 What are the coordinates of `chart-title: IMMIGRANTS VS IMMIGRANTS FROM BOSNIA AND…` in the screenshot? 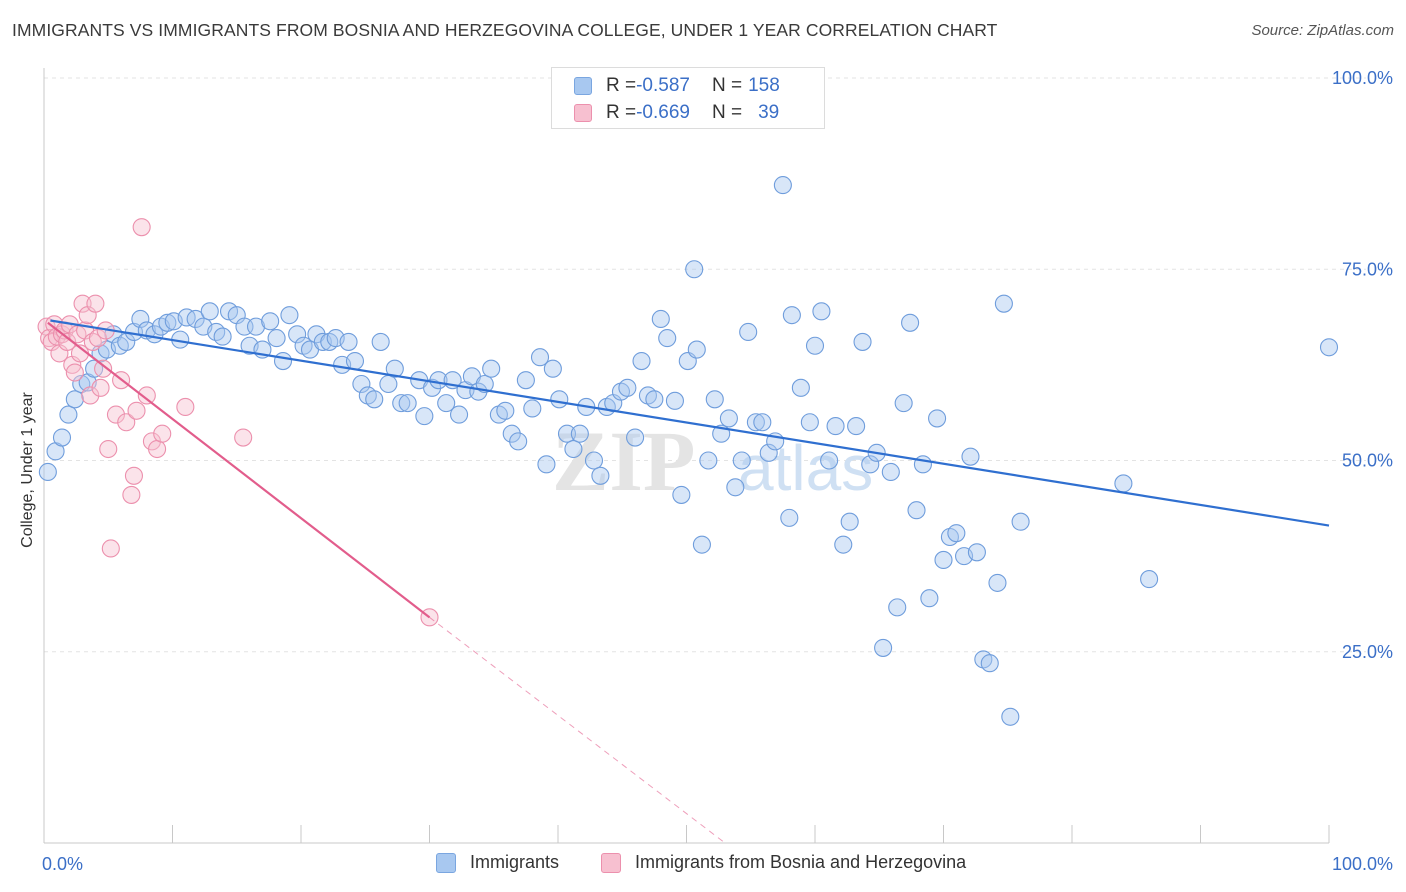 It's located at (505, 30).